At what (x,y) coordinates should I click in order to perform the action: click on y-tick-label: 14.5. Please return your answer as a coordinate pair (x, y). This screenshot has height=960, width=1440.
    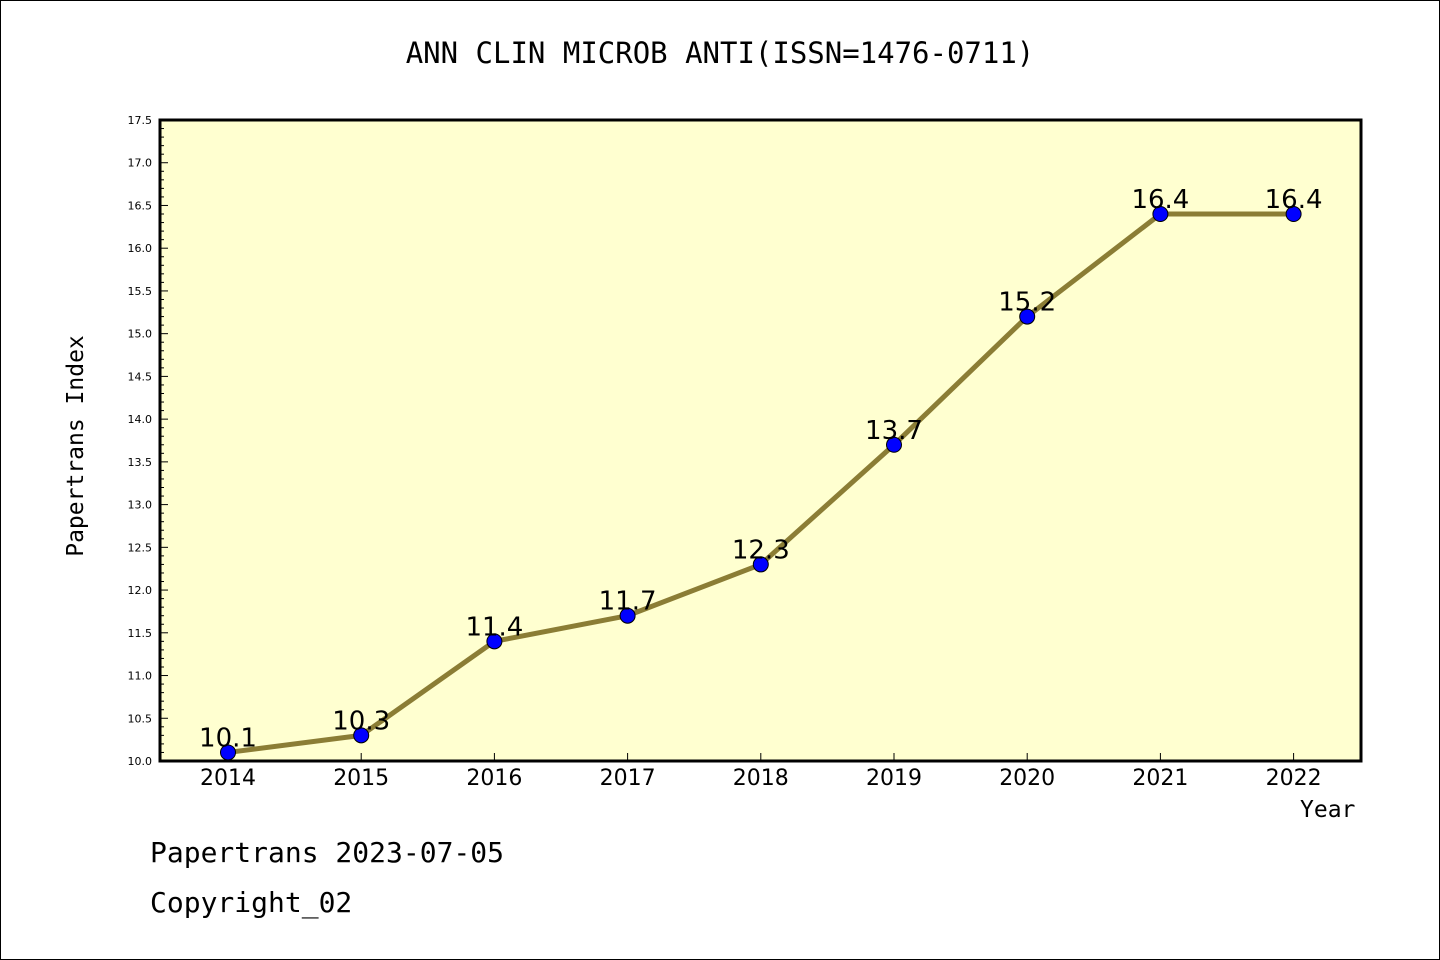
    Looking at the image, I should click on (140, 376).